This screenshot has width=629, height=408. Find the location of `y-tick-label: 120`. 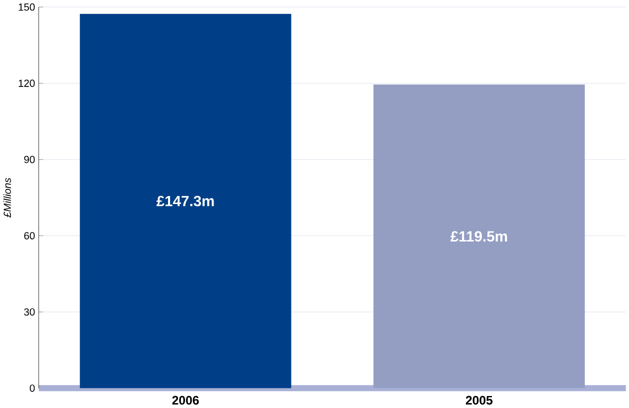

y-tick-label: 120 is located at coordinates (26, 83).